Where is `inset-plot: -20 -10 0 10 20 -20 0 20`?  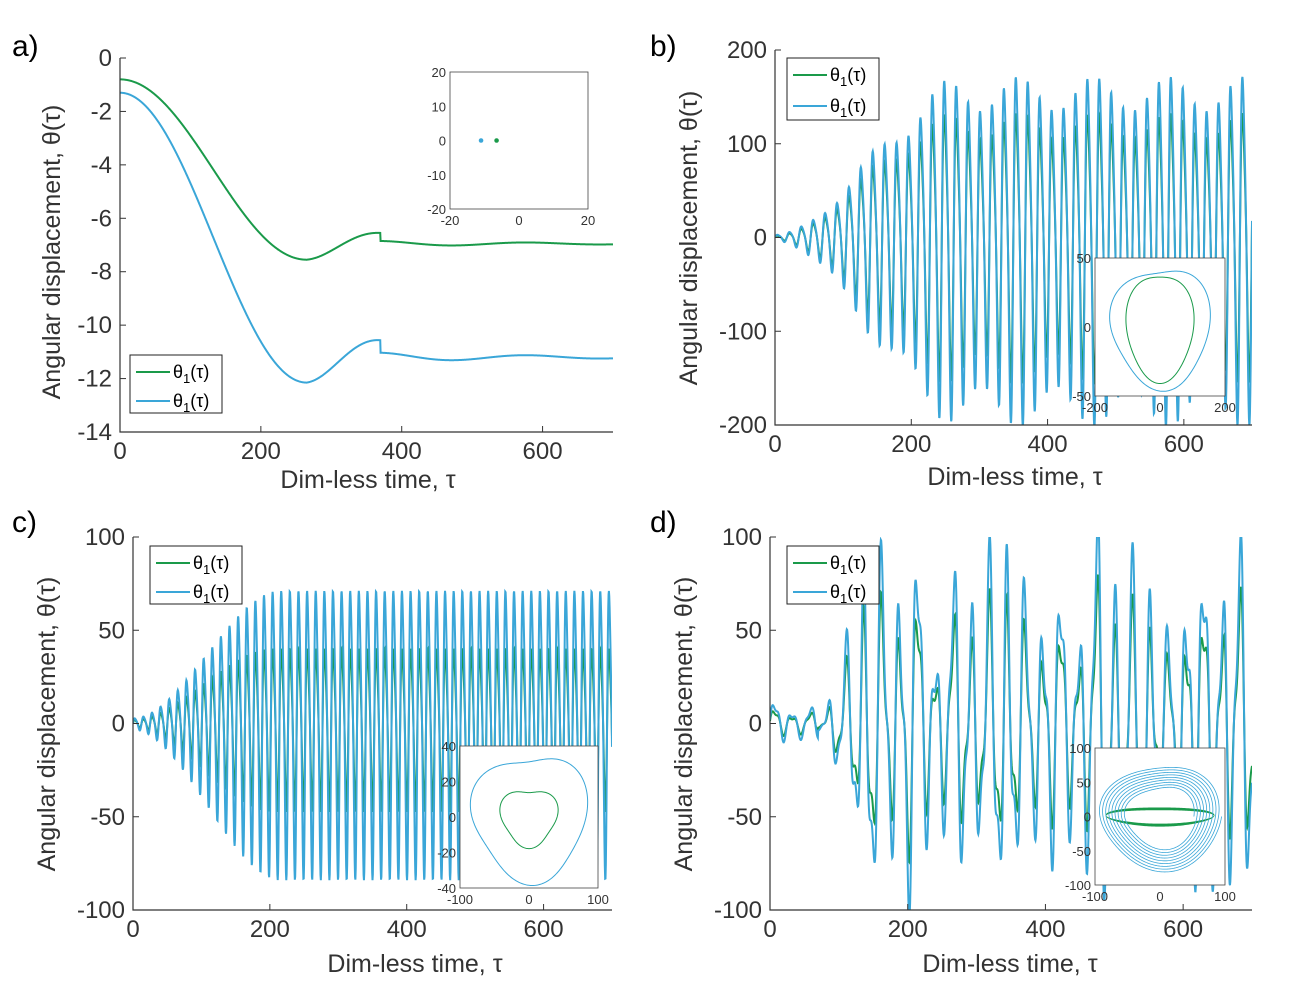 inset-plot: -20 -10 0 10 20 -20 0 20 is located at coordinates (511, 146).